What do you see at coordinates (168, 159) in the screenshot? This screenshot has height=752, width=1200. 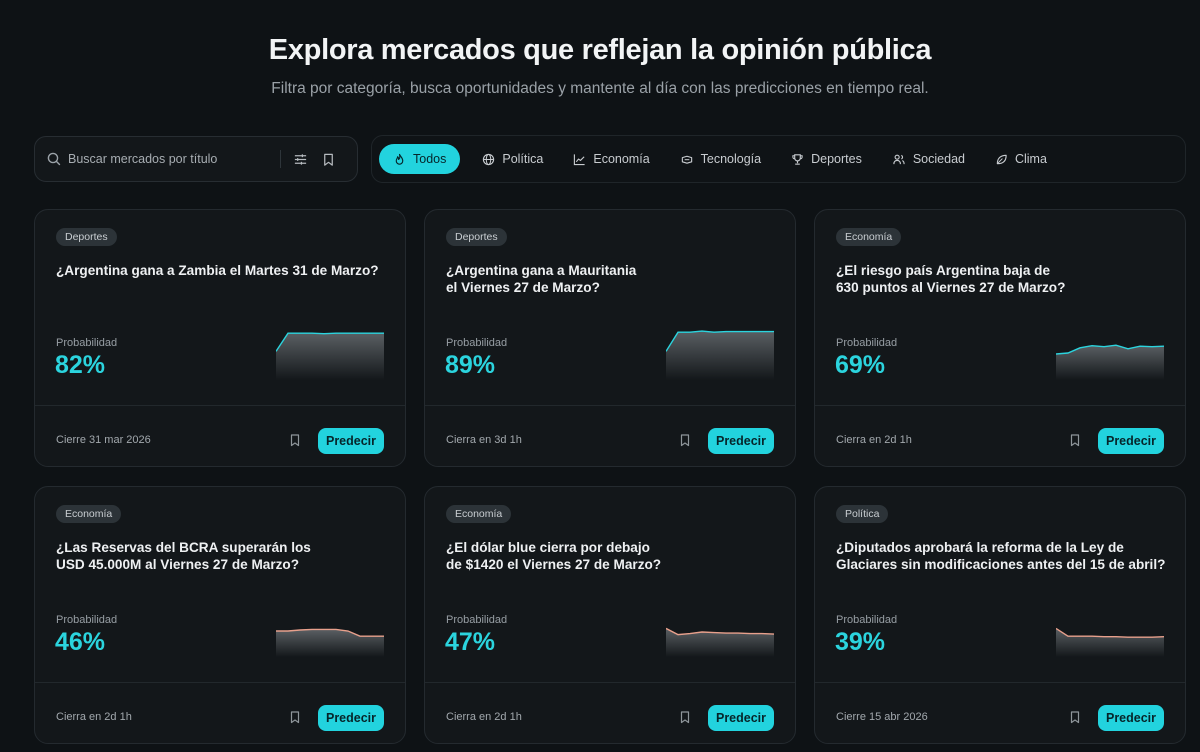 I see `search-input` at bounding box center [168, 159].